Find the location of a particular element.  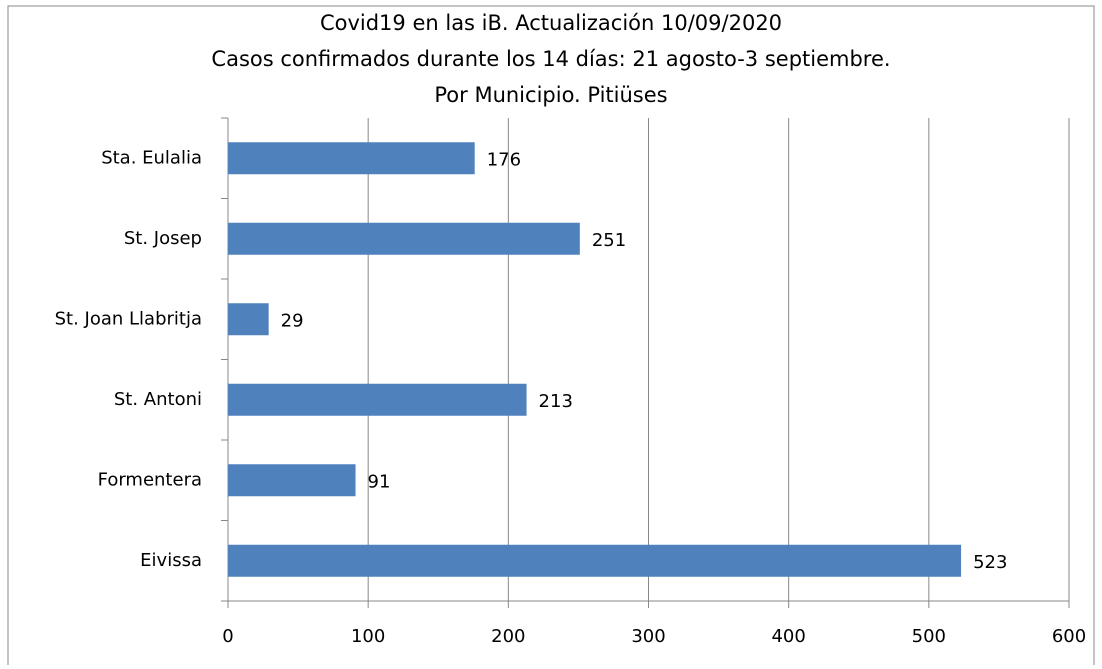

x-tick-label: 300 is located at coordinates (648, 636).